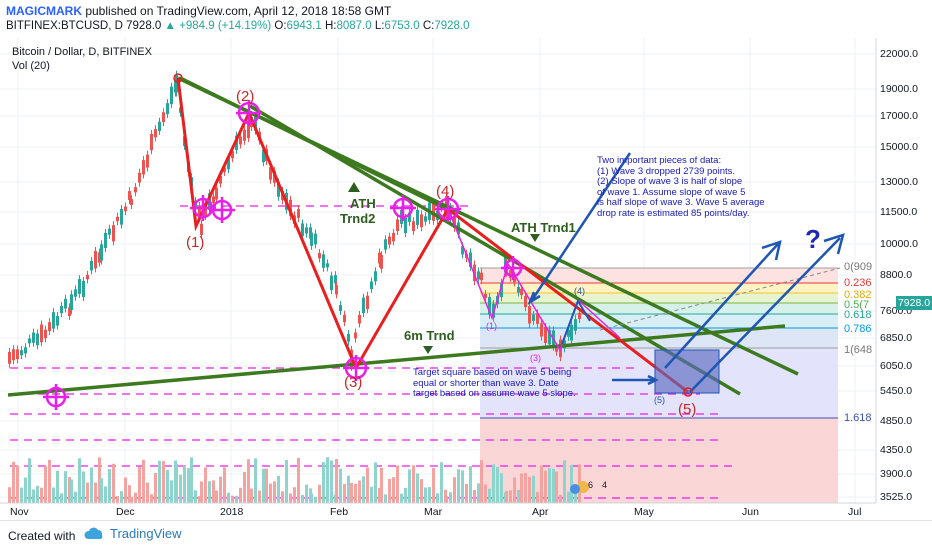 Image resolution: width=932 pixels, height=551 pixels. I want to click on symbol: BITFINEX:BTCUSD, D, so click(64, 26).